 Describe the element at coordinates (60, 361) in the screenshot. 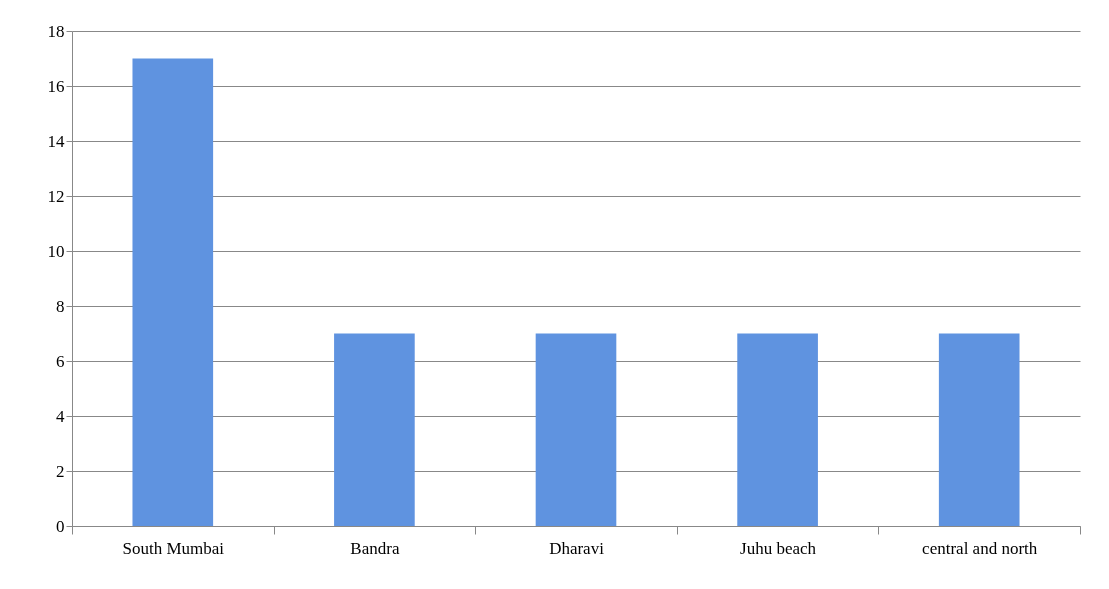

I see `y-tick-label: 6` at that location.